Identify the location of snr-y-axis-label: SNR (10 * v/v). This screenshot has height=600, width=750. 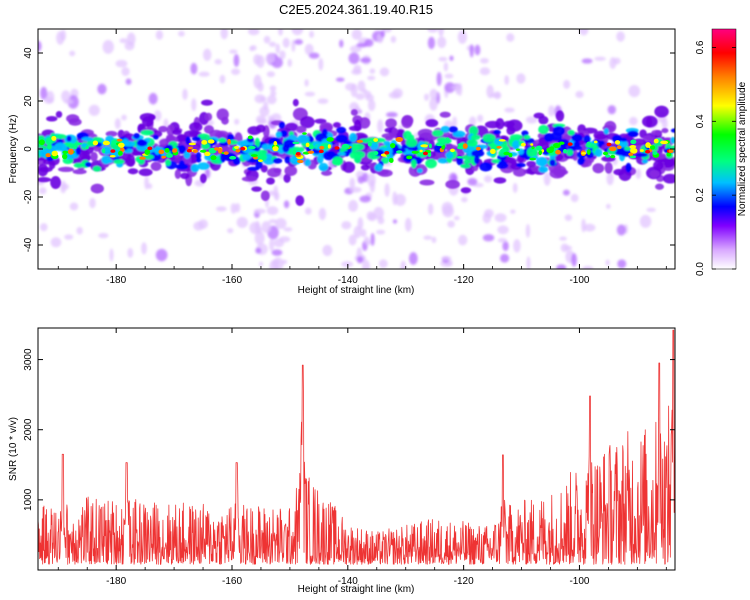
(13, 449).